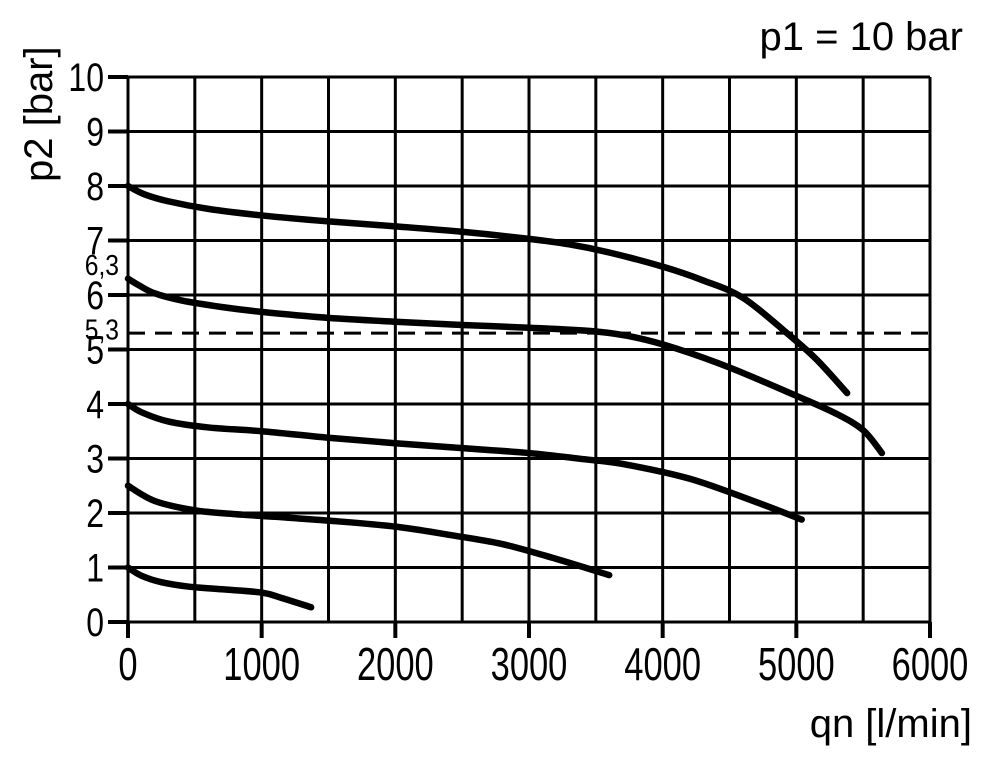 Image resolution: width=1000 pixels, height=764 pixels. I want to click on y-tick-label-10: 10, so click(86, 77).